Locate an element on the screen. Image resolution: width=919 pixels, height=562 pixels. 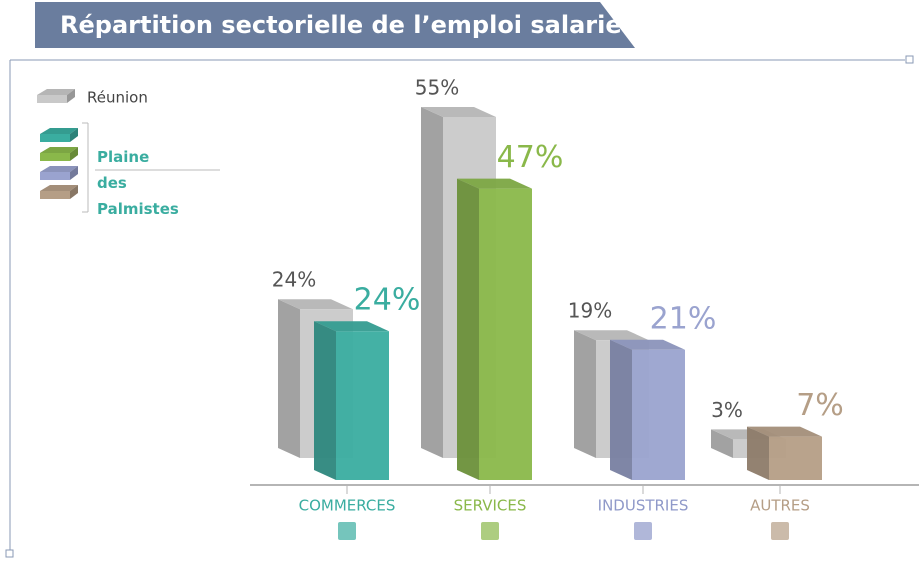
x-tick-label: AUTRES is located at coordinates (780, 506).